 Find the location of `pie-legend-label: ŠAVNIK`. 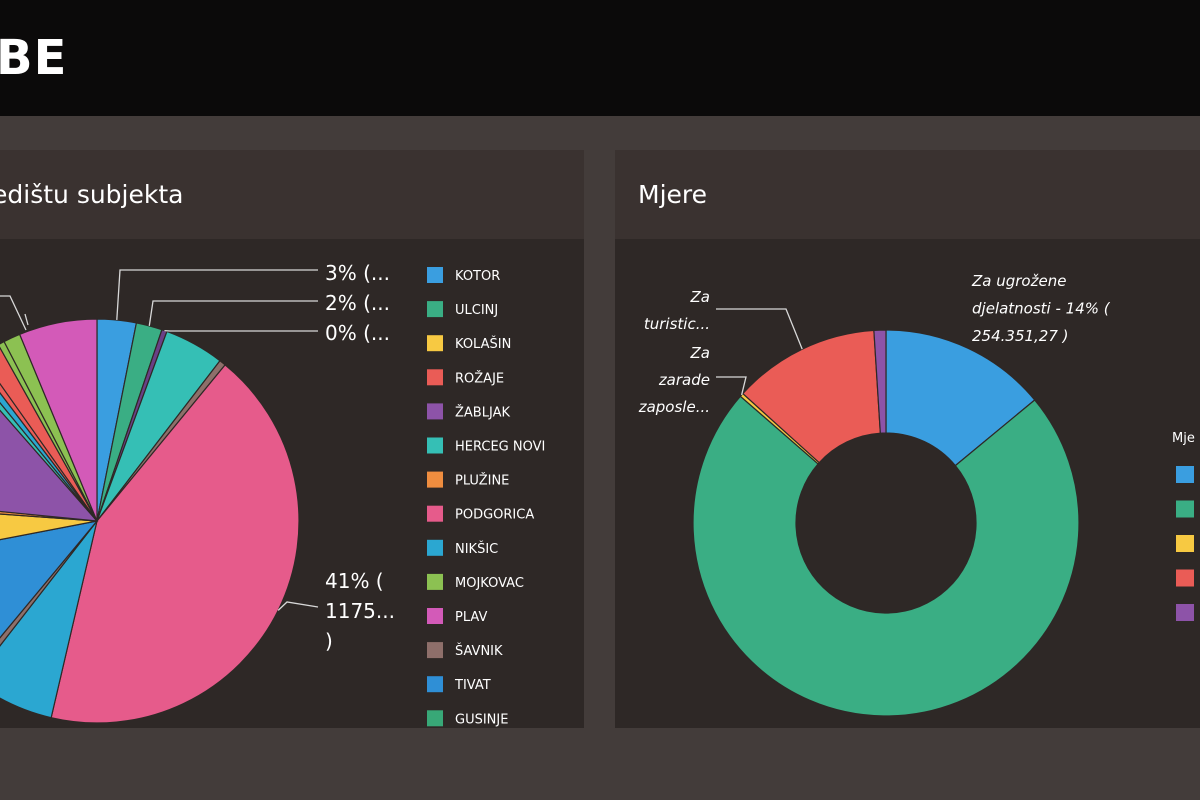

pie-legend-label: ŠAVNIK is located at coordinates (479, 651).